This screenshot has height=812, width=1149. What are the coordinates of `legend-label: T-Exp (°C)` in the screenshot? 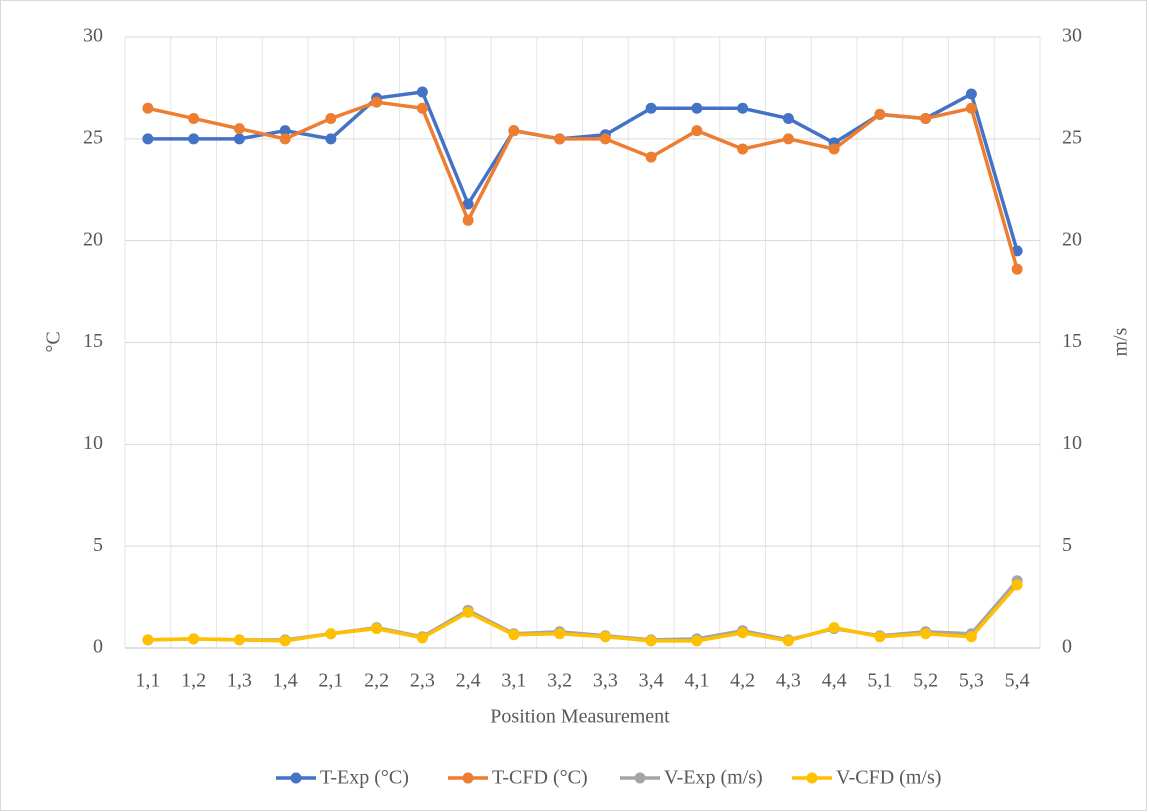 It's located at (364, 778).